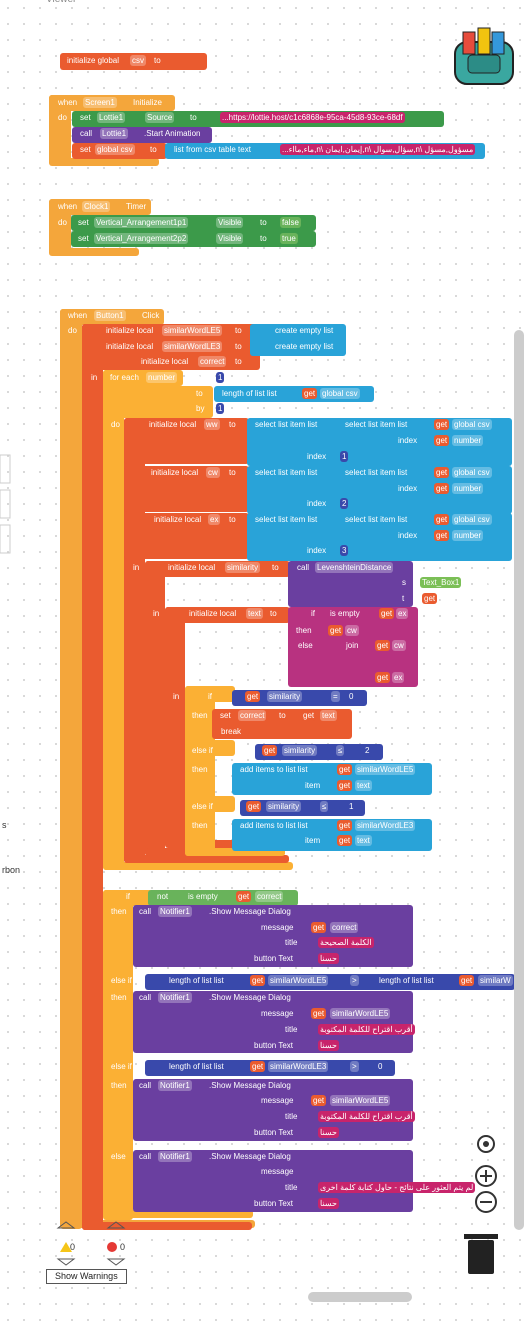 This screenshot has width=529, height=1327. I want to click on block-label: Timer, so click(136, 206).